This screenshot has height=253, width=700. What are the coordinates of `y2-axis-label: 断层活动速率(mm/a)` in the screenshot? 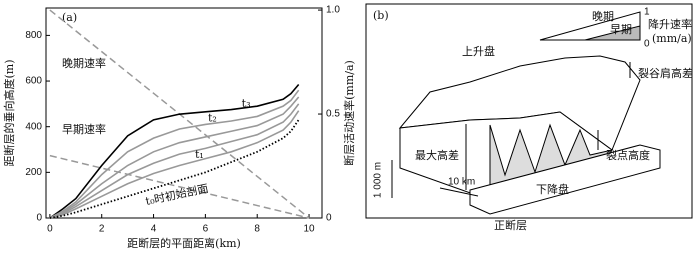 It's located at (349, 113).